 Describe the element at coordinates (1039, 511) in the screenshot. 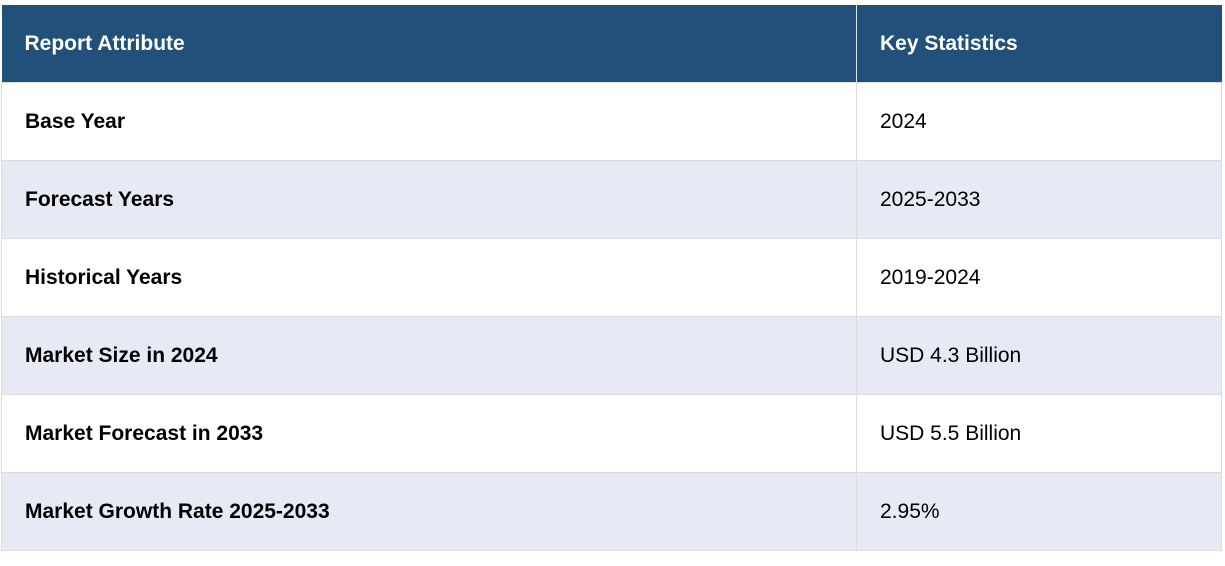

I see `value-cell: 2.95%` at that location.